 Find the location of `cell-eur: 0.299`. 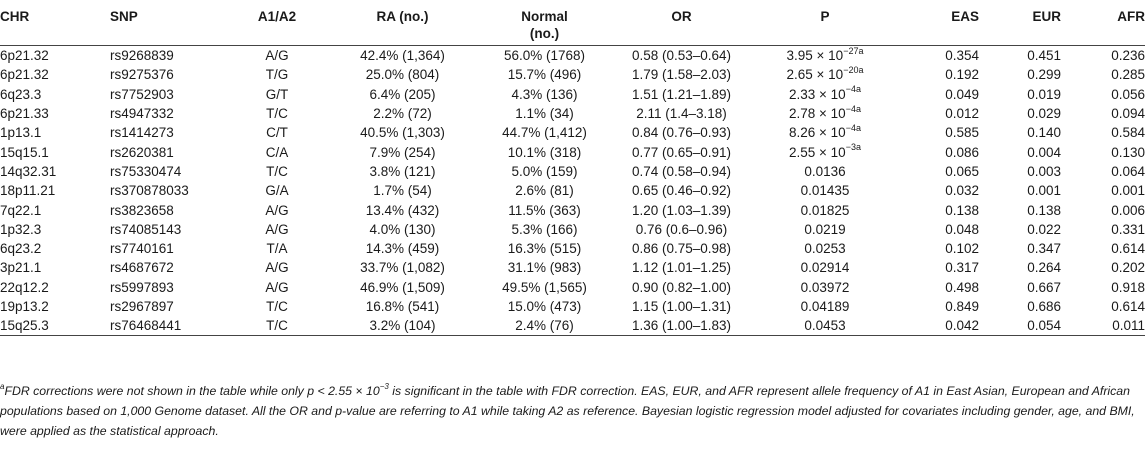

cell-eur: 0.299 is located at coordinates (1044, 75).